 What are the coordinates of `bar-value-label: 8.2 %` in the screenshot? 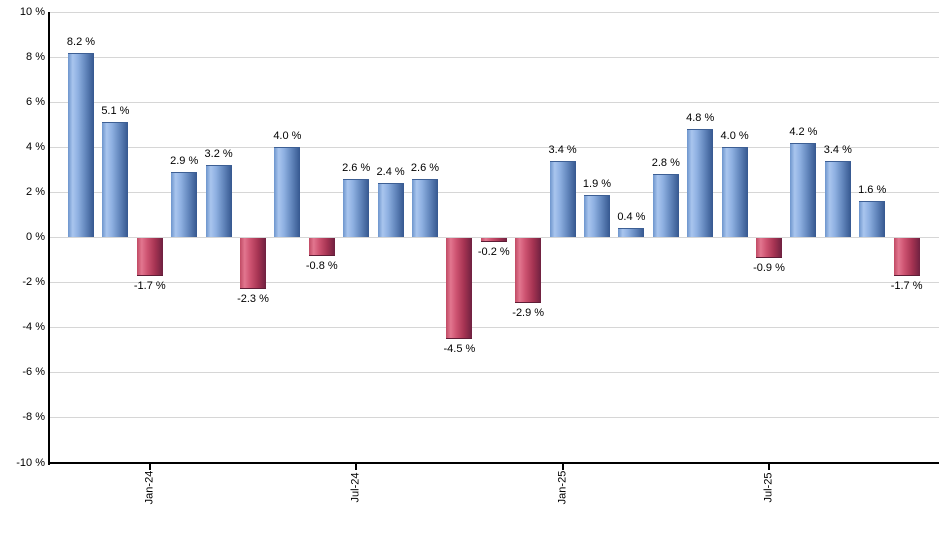 It's located at (81, 41).